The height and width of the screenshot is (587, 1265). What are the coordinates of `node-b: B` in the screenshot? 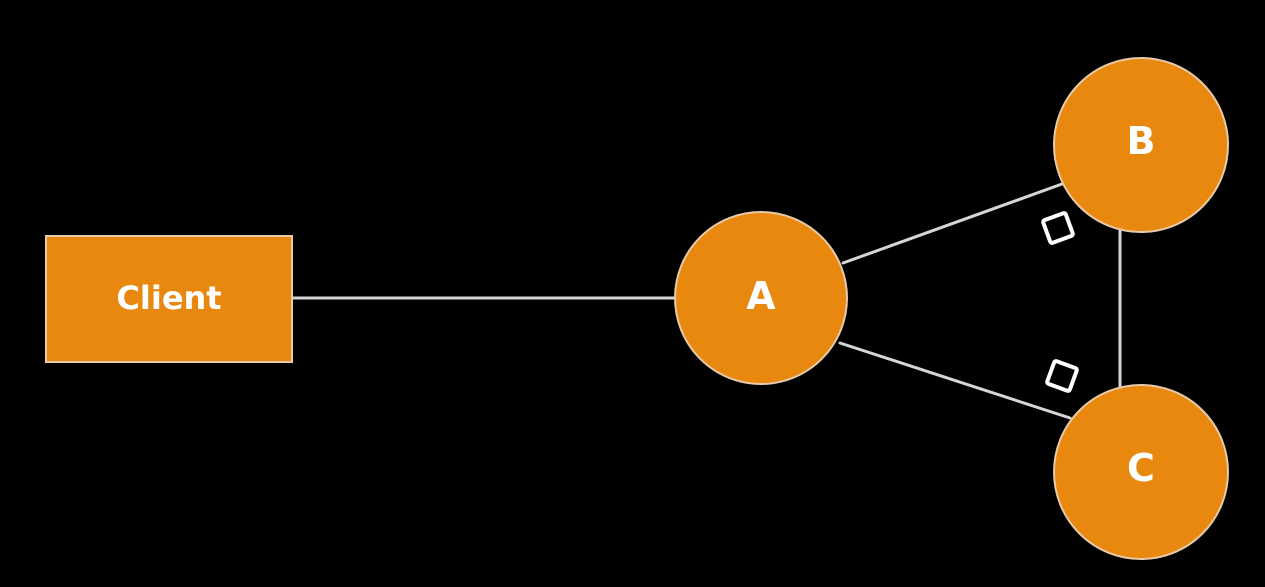 It's located at (1141, 145).